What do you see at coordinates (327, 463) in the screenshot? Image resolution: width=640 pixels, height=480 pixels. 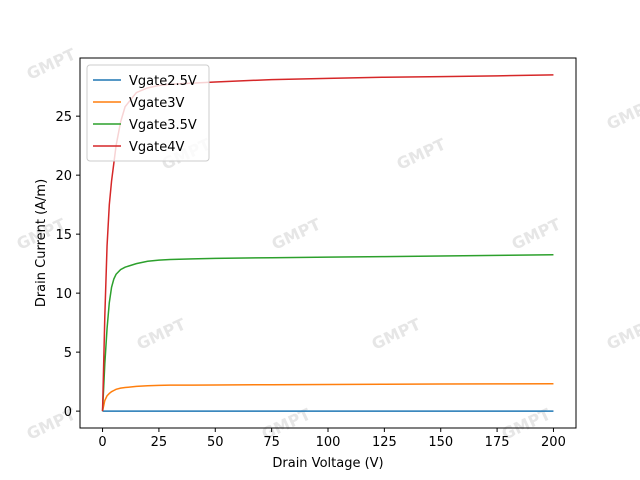 I see `x-axis-label: Drain Voltage (V)` at bounding box center [327, 463].